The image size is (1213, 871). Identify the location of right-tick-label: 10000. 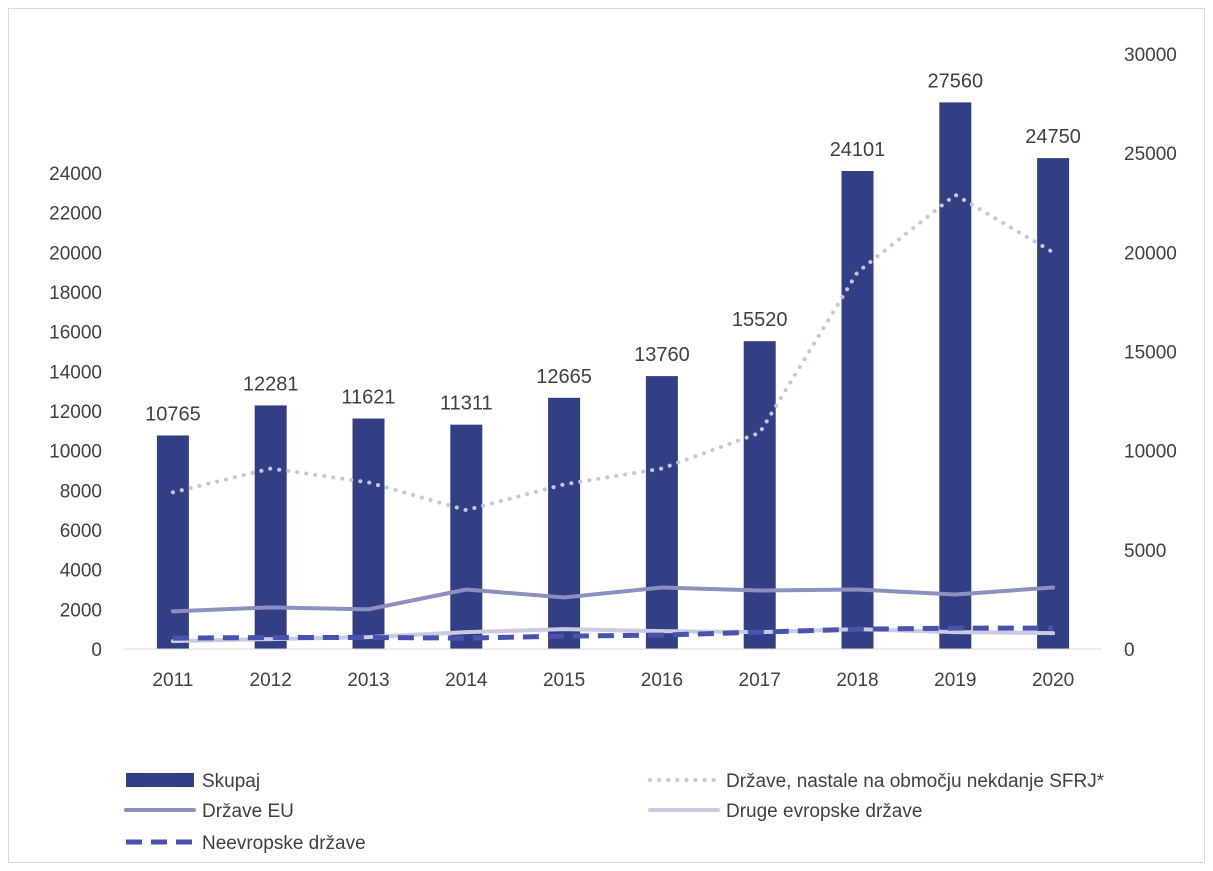
(1150, 452).